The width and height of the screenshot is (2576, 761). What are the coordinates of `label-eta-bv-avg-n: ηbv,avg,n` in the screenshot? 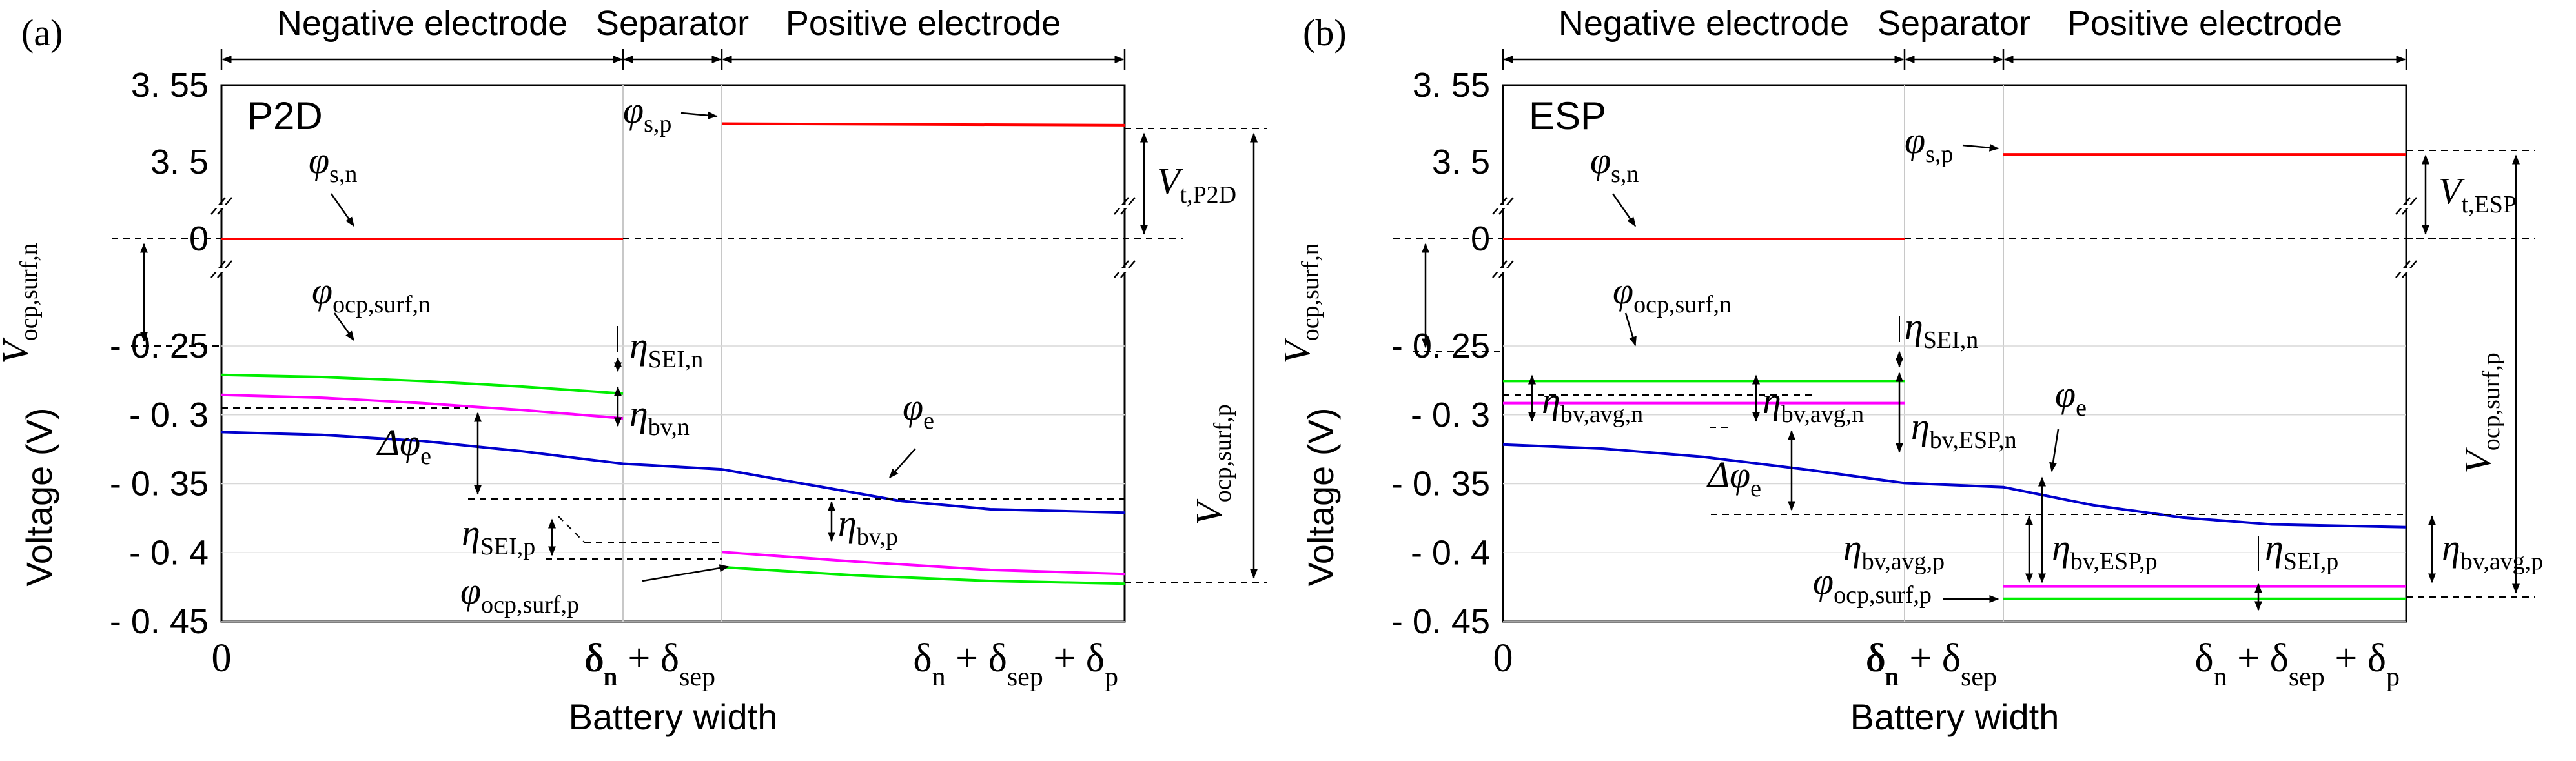 It's located at (1592, 404).